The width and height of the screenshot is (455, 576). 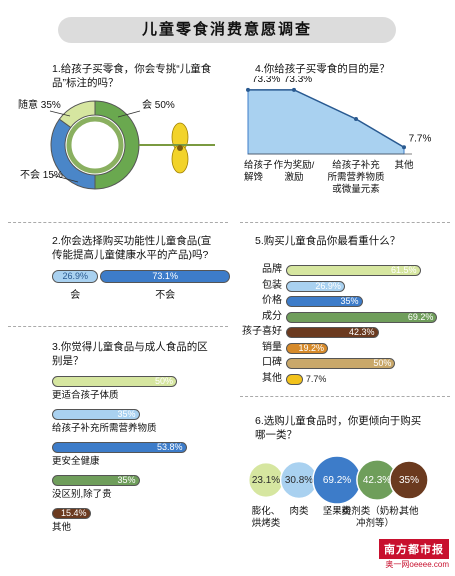 I want to click on x-tick-label: 解馋, so click(x=254, y=177).